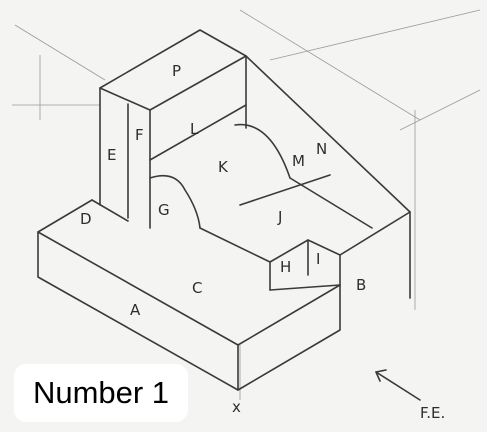  I want to click on face-label-f: F, so click(139, 135).